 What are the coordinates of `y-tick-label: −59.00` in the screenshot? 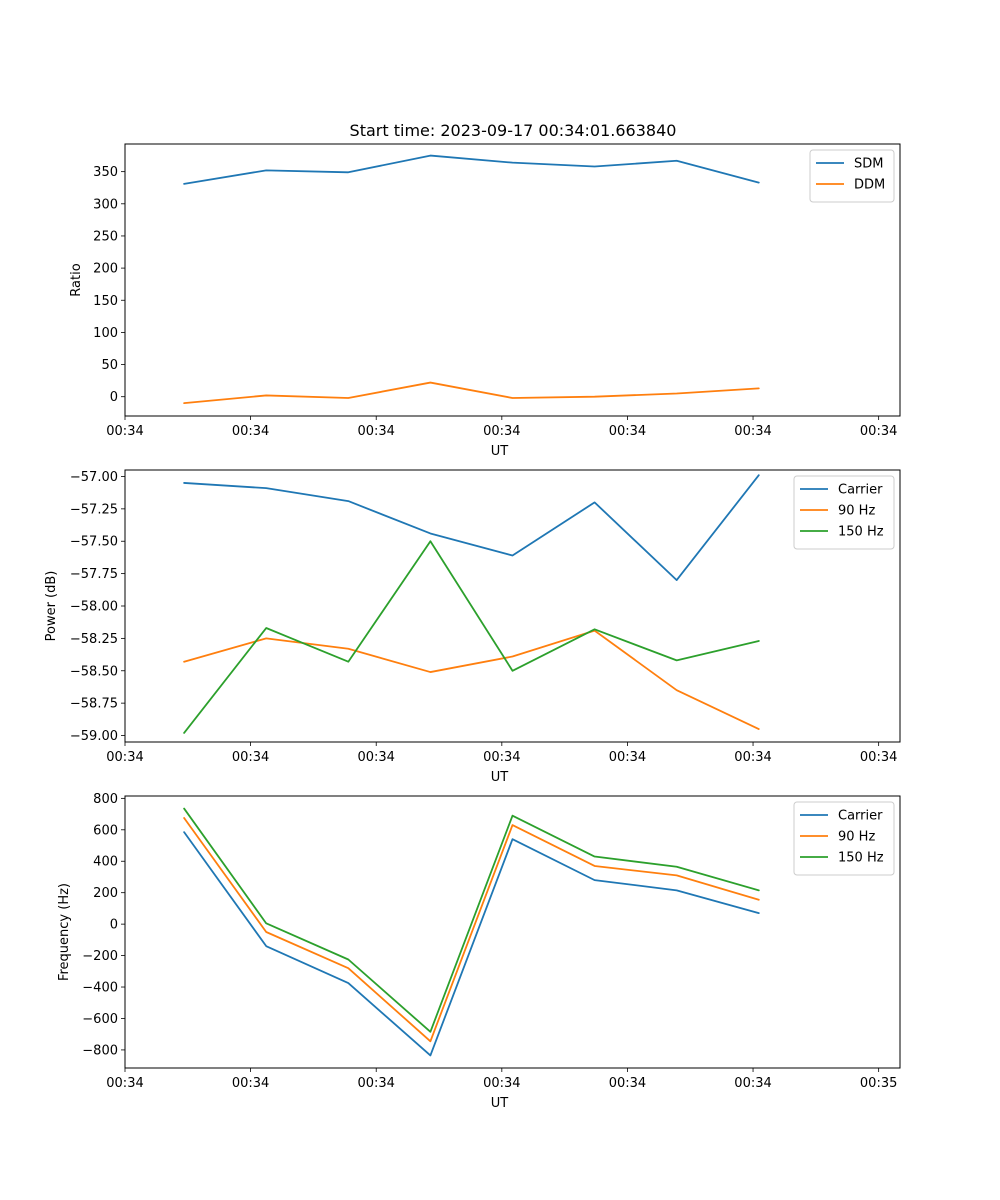 It's located at (94, 736).